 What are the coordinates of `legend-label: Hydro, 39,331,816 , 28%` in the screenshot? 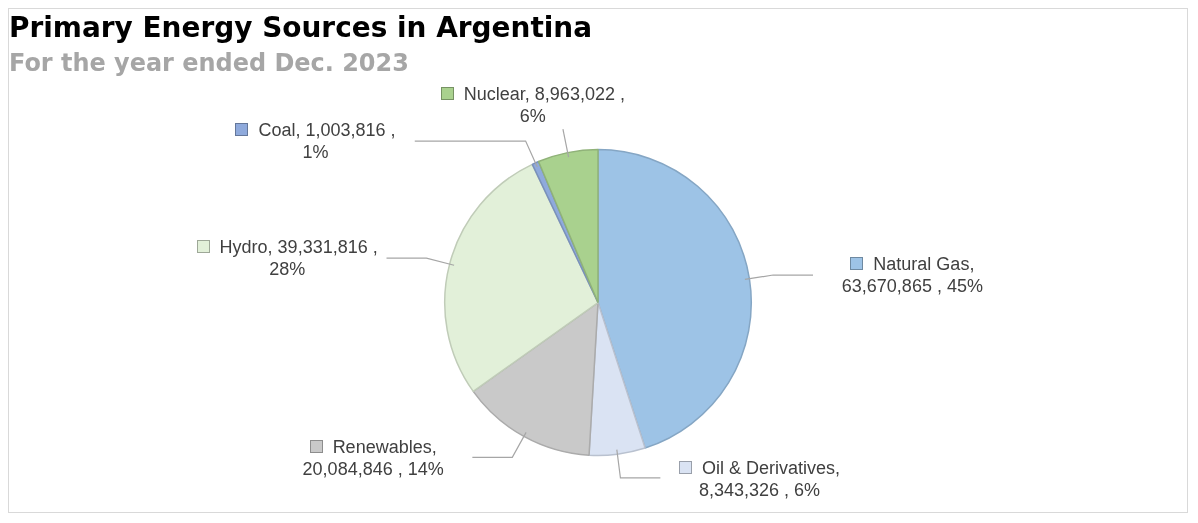 It's located at (298, 258).